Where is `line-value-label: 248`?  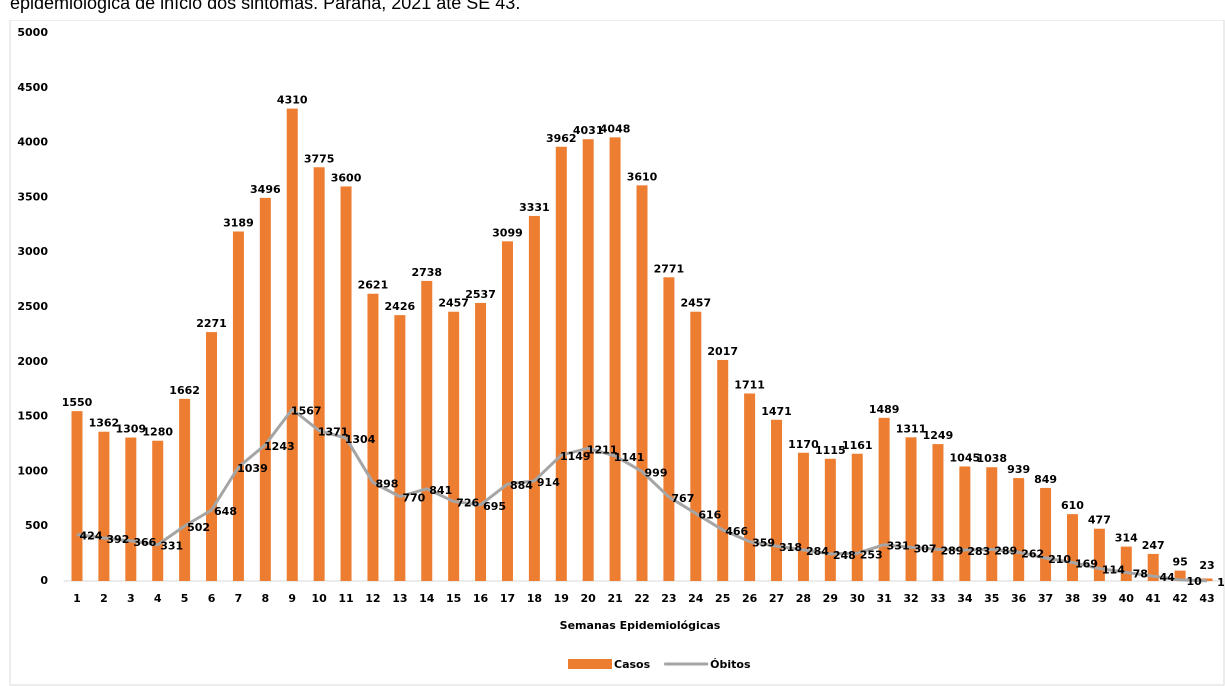 line-value-label: 248 is located at coordinates (844, 555).